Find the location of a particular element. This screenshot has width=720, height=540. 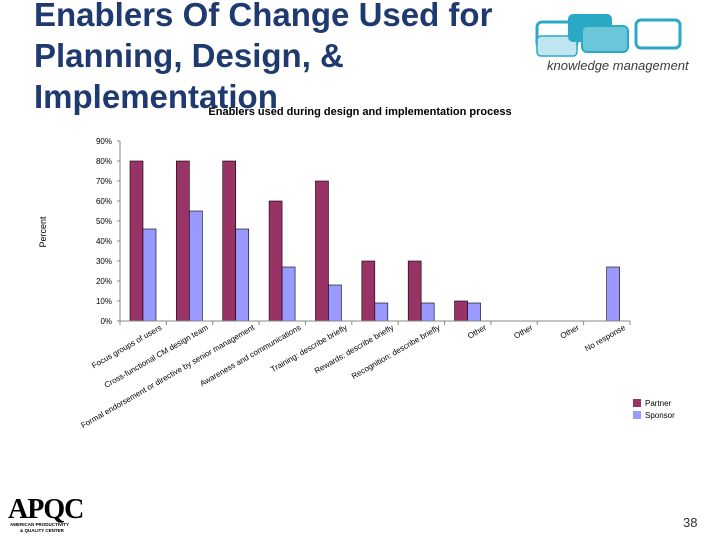

legend-swatch-partner is located at coordinates (637, 403).